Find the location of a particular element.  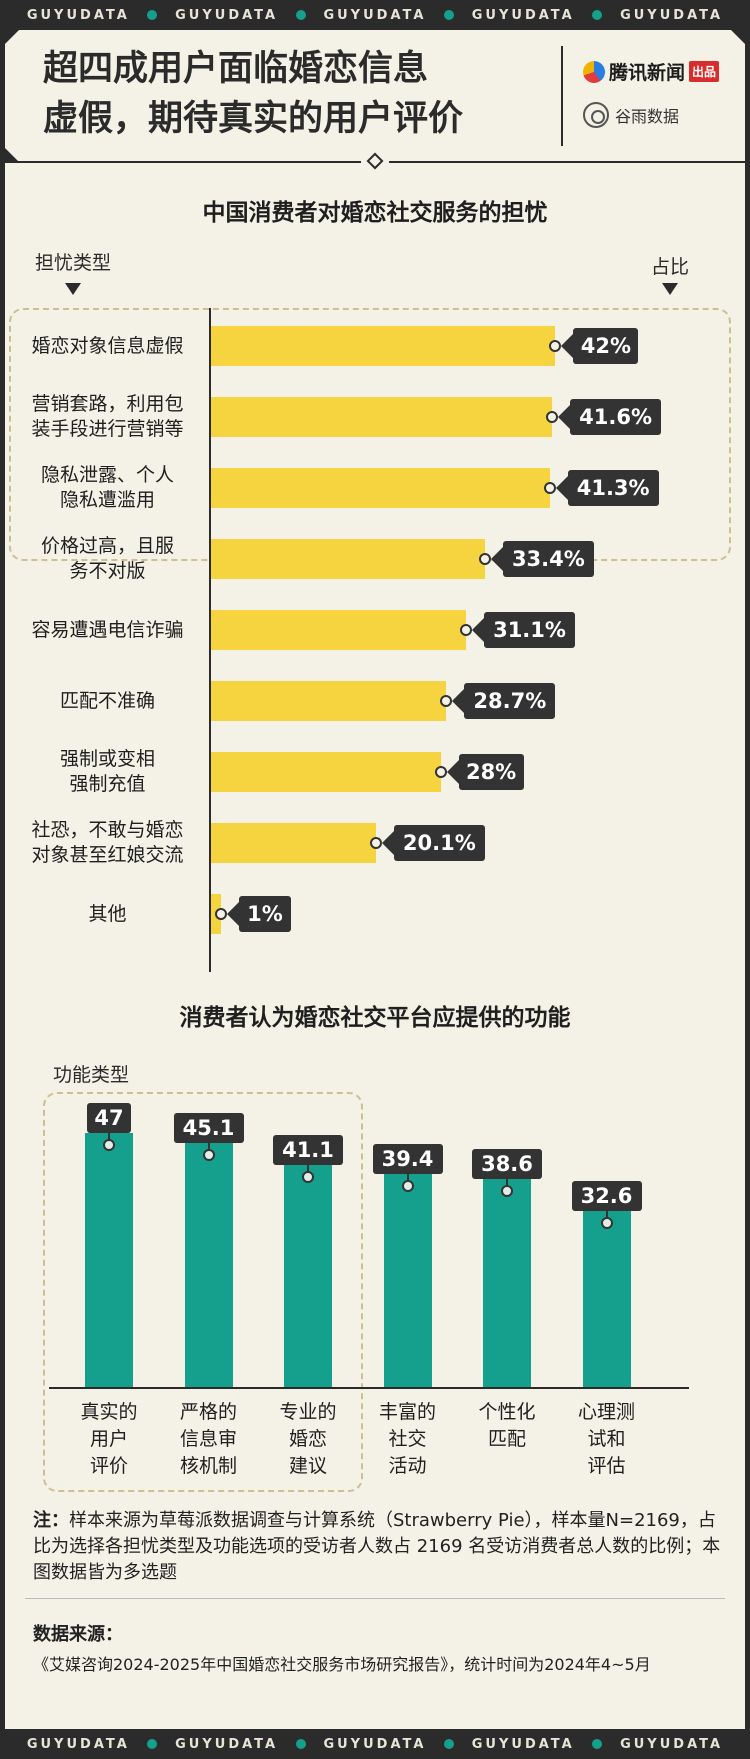

category-label: 严格的 信息审 核机制 is located at coordinates (208, 1439).